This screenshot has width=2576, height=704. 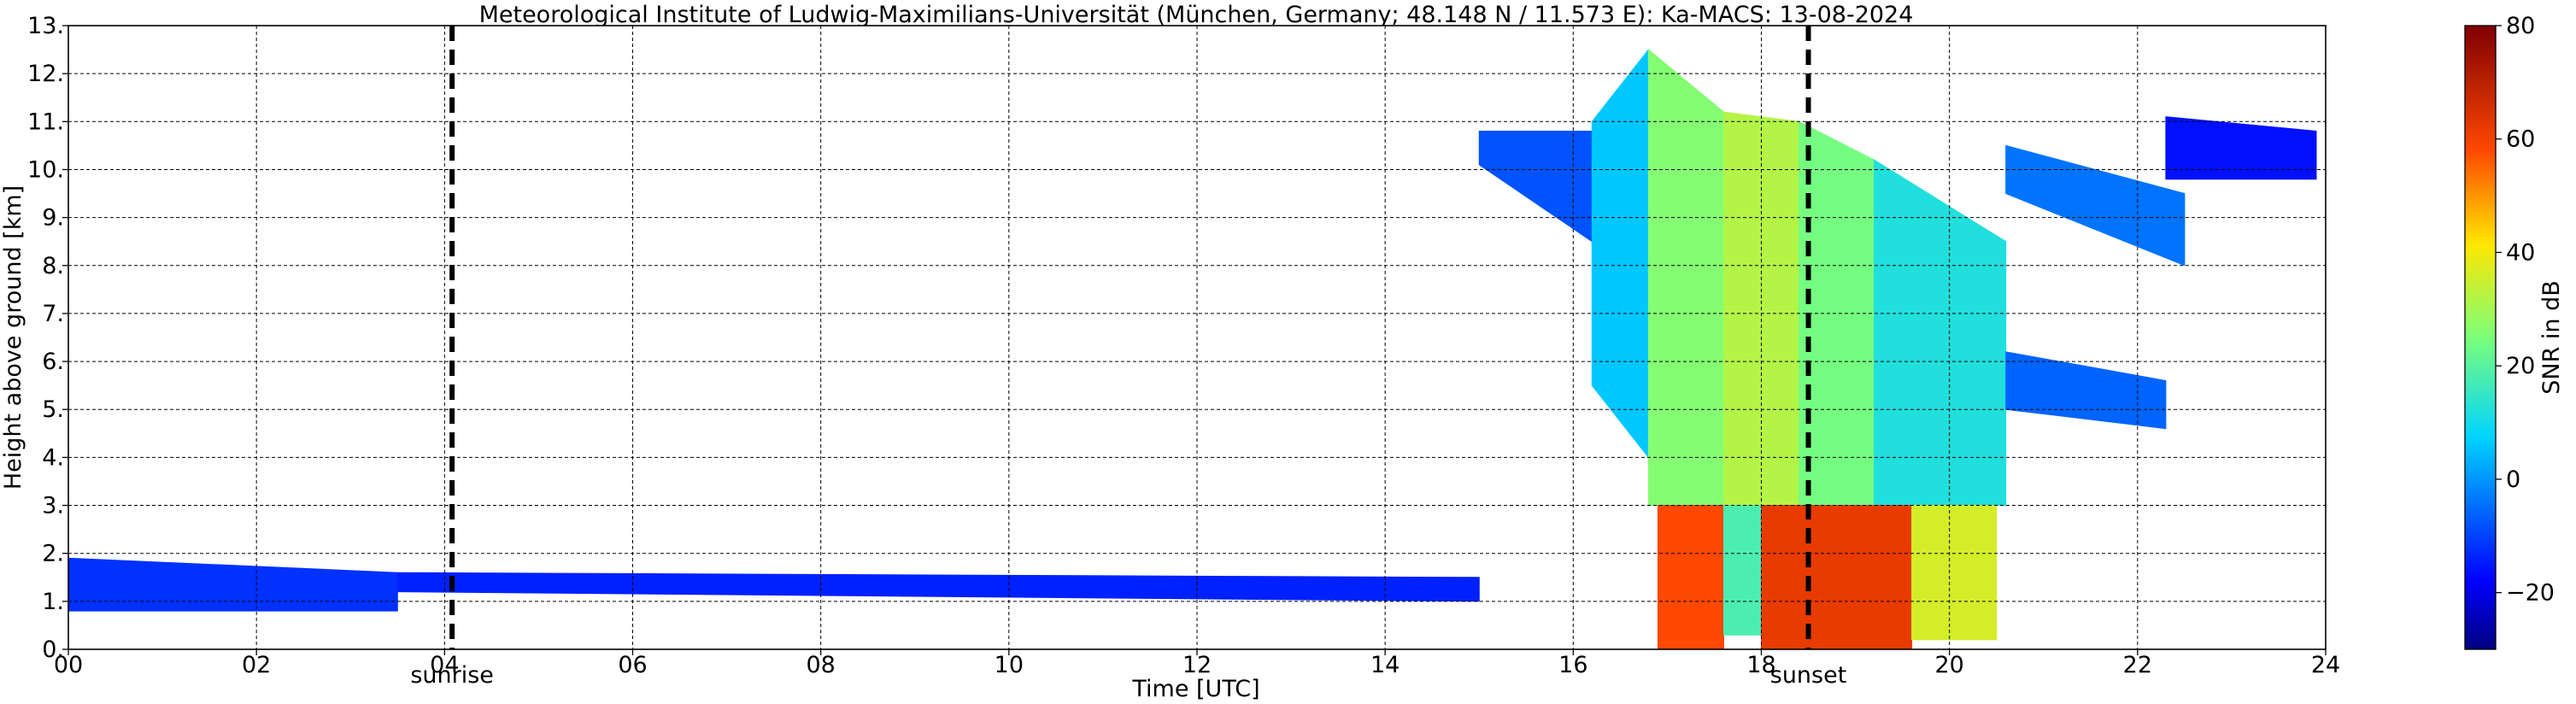 What do you see at coordinates (256, 665) in the screenshot?
I see `x-tick-label: 02` at bounding box center [256, 665].